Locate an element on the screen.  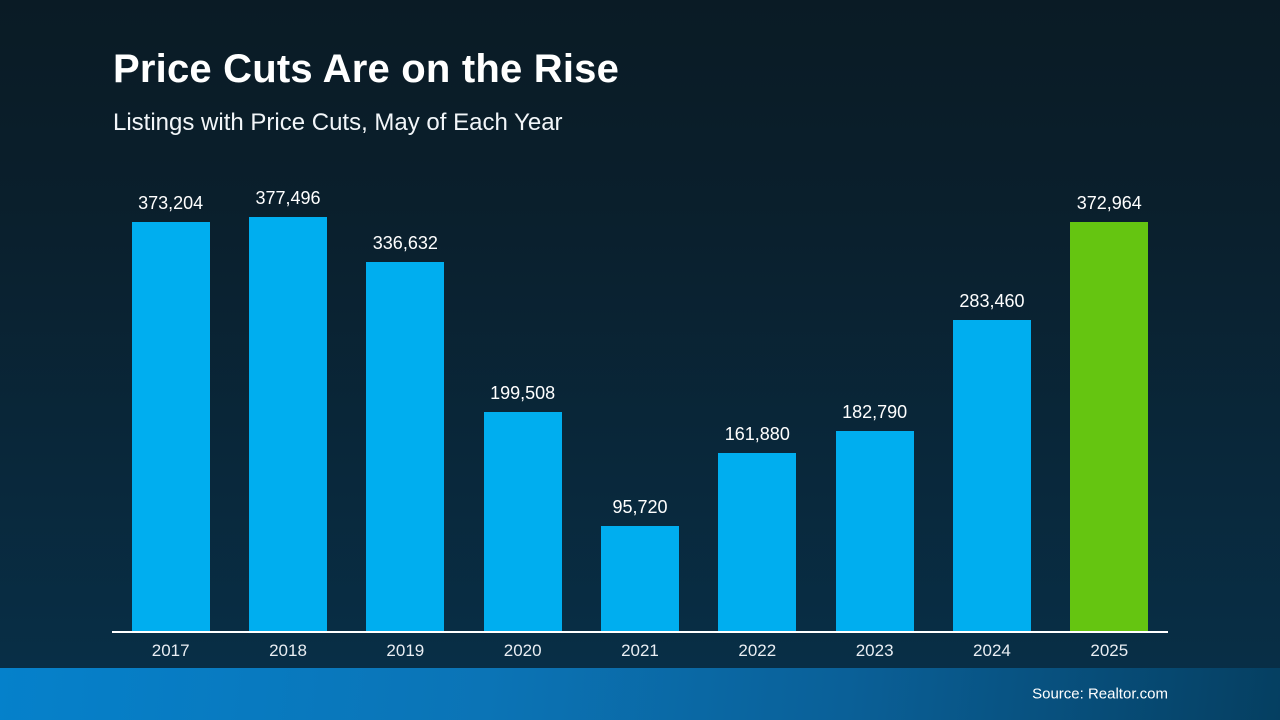
chart-column-2024: 283,460 is located at coordinates (991, 461).